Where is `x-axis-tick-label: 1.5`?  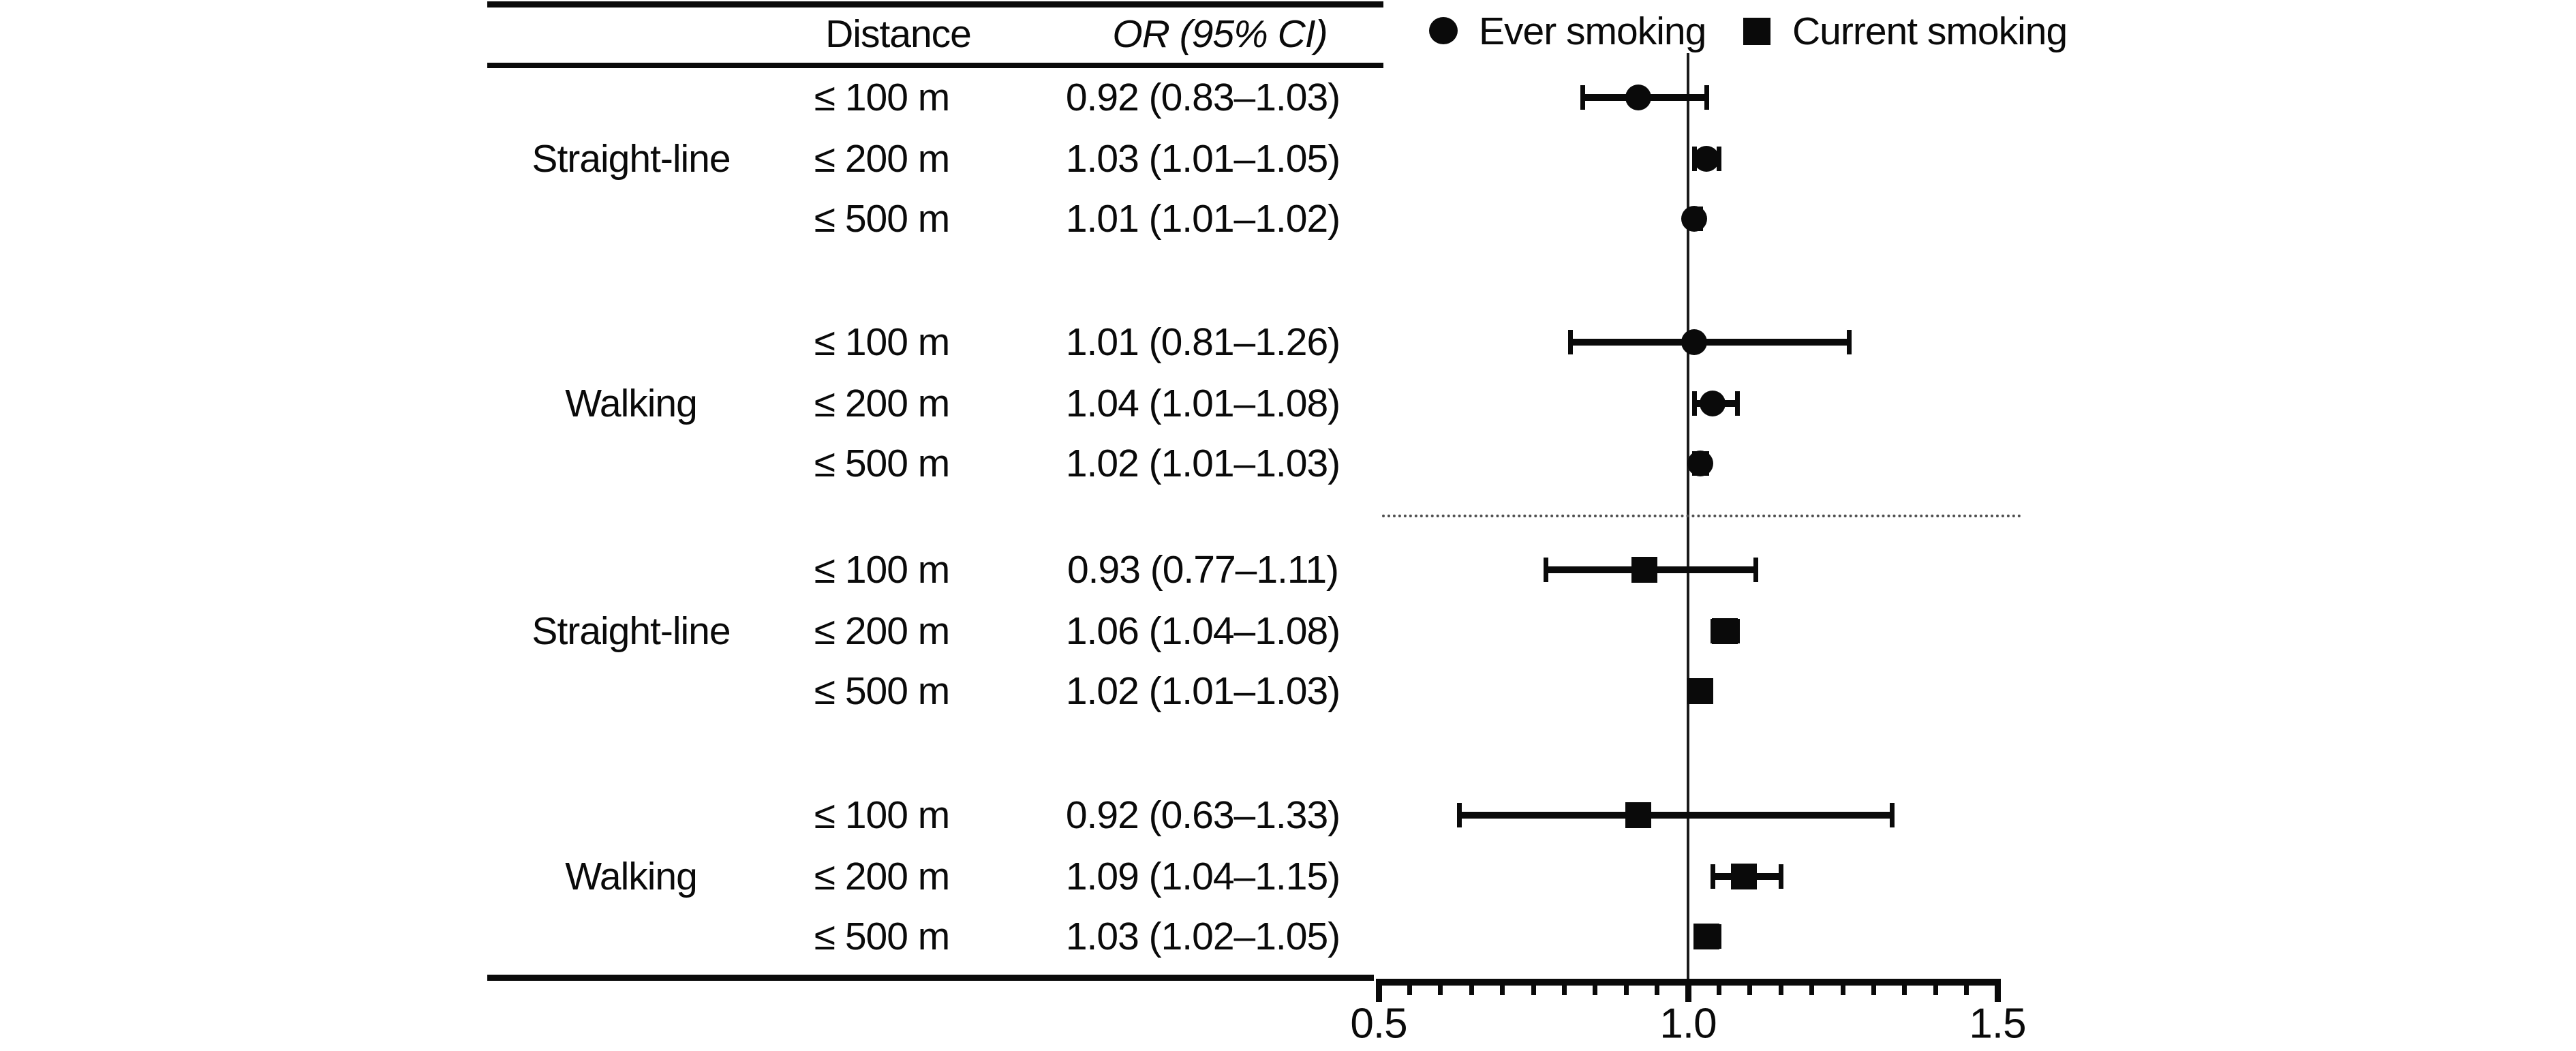
x-axis-tick-label: 1.5 is located at coordinates (1998, 1024).